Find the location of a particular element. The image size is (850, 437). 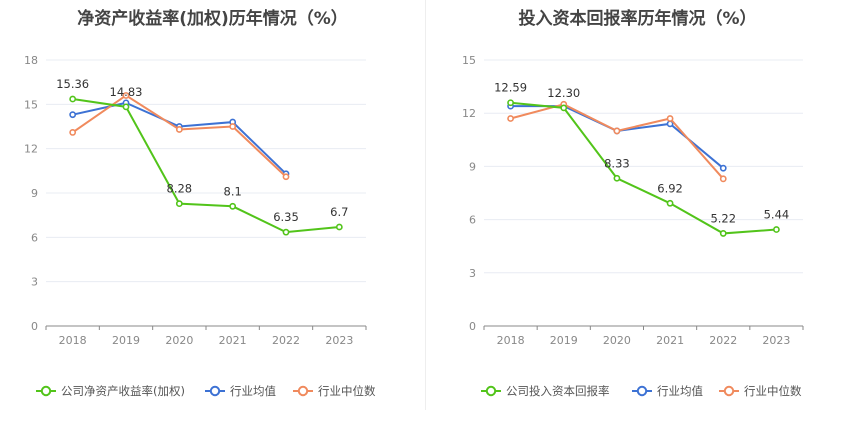

legend-item: 公司投入资本回报率 is located at coordinates (545, 391).